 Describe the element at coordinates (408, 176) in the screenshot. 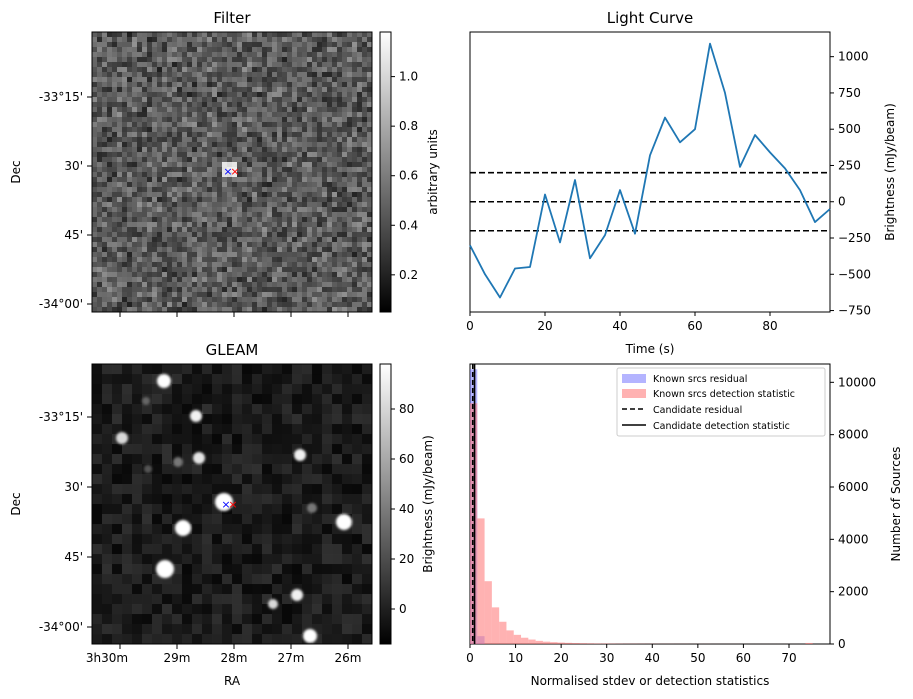

I see `filter-colorbar-tick-label: 0.6` at that location.